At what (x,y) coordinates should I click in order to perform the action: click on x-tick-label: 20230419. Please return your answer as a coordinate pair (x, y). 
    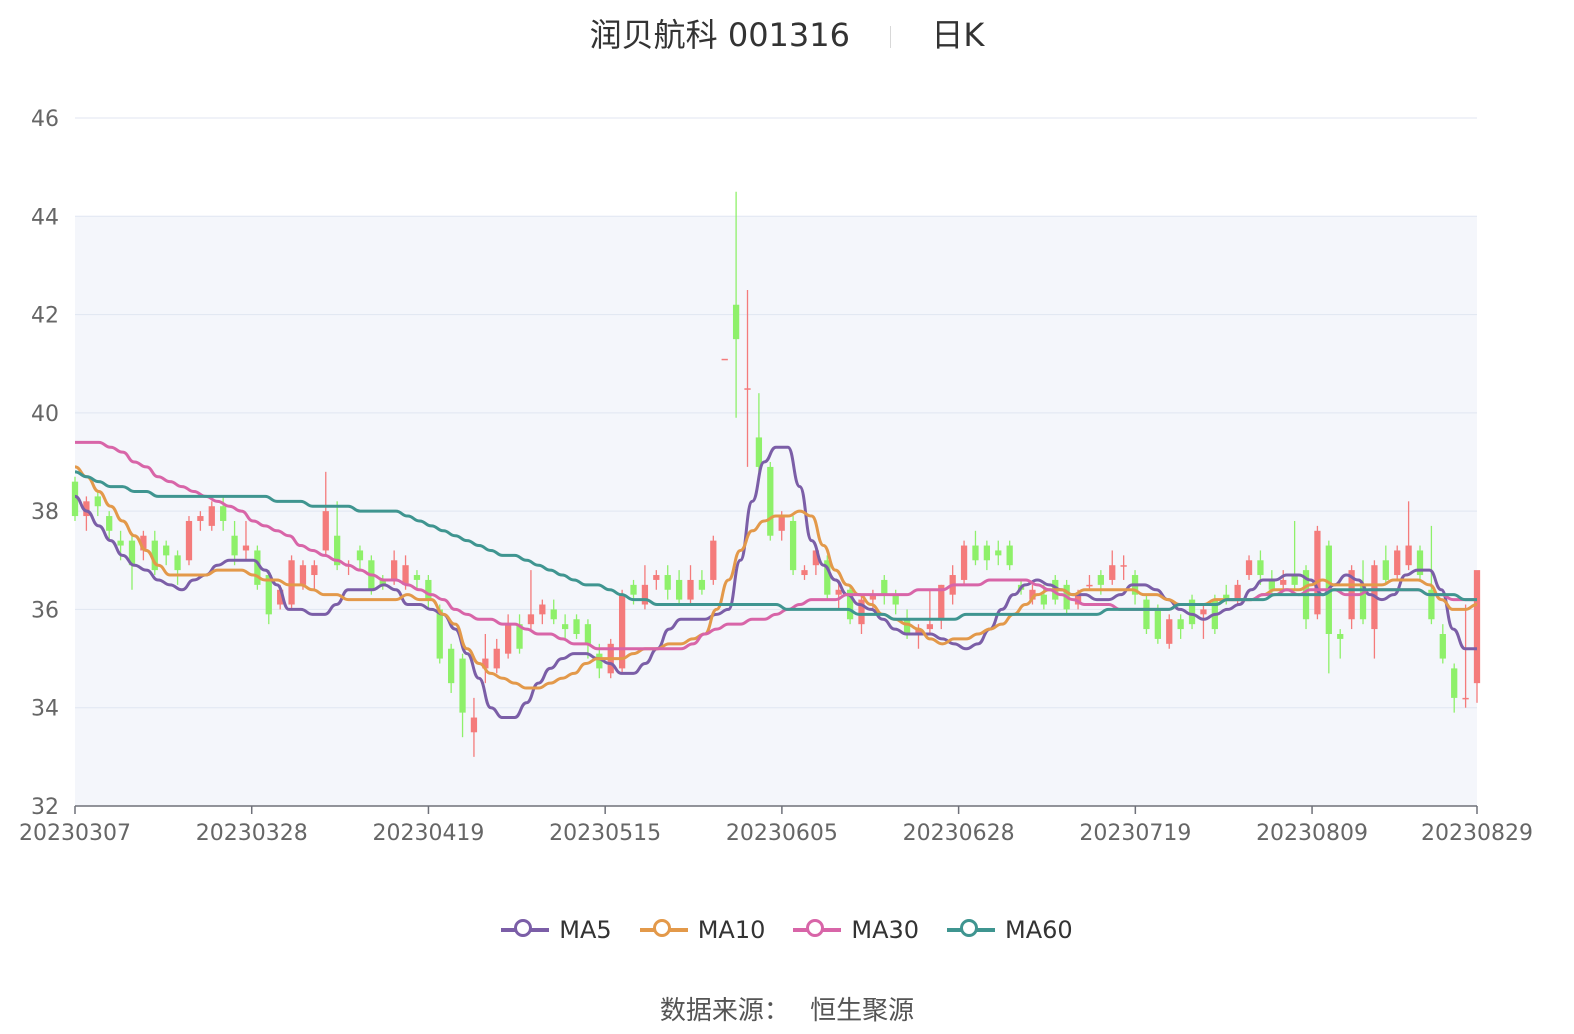
    Looking at the image, I should click on (428, 833).